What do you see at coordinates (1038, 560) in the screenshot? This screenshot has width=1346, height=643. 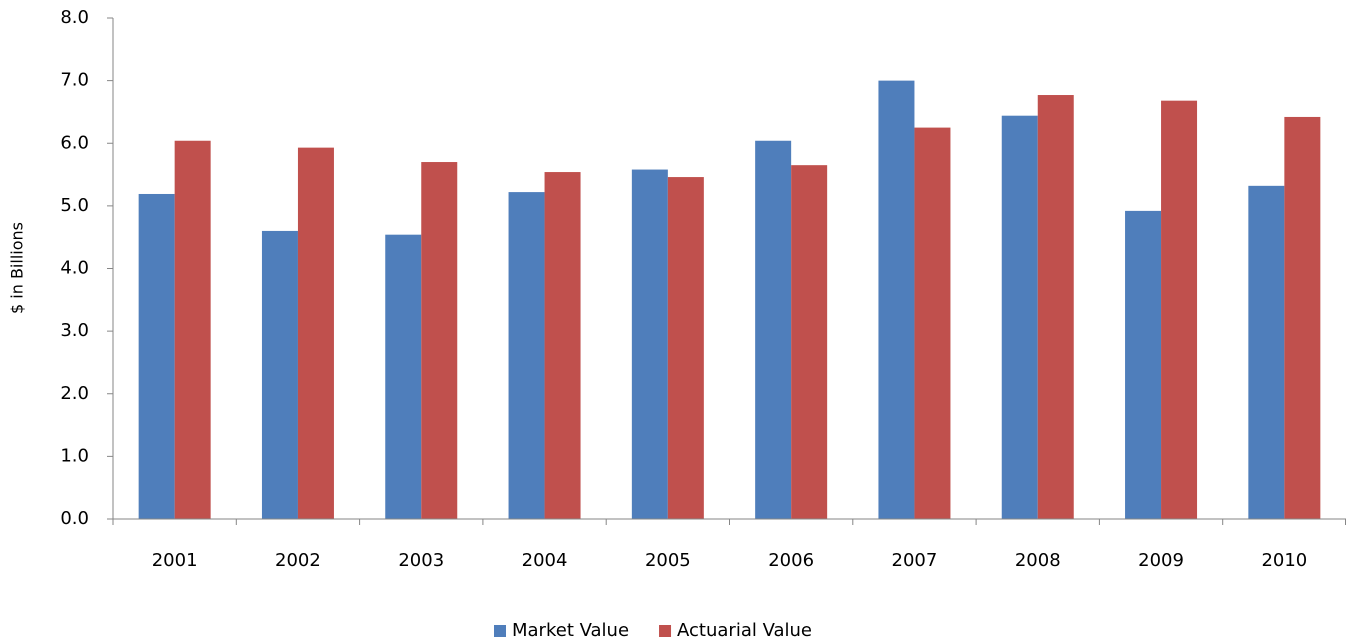 I see `x-tick-label: 2008` at bounding box center [1038, 560].